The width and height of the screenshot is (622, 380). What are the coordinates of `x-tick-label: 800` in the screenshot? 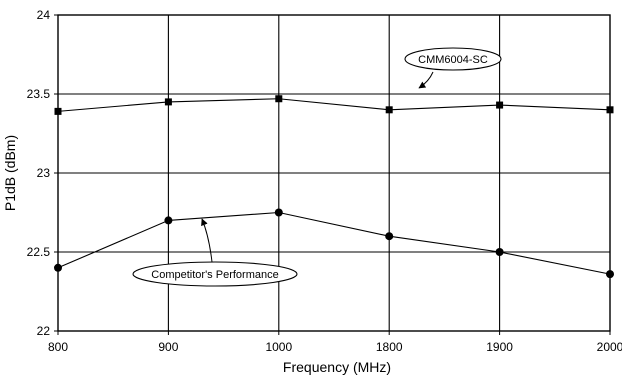 It's located at (58, 347).